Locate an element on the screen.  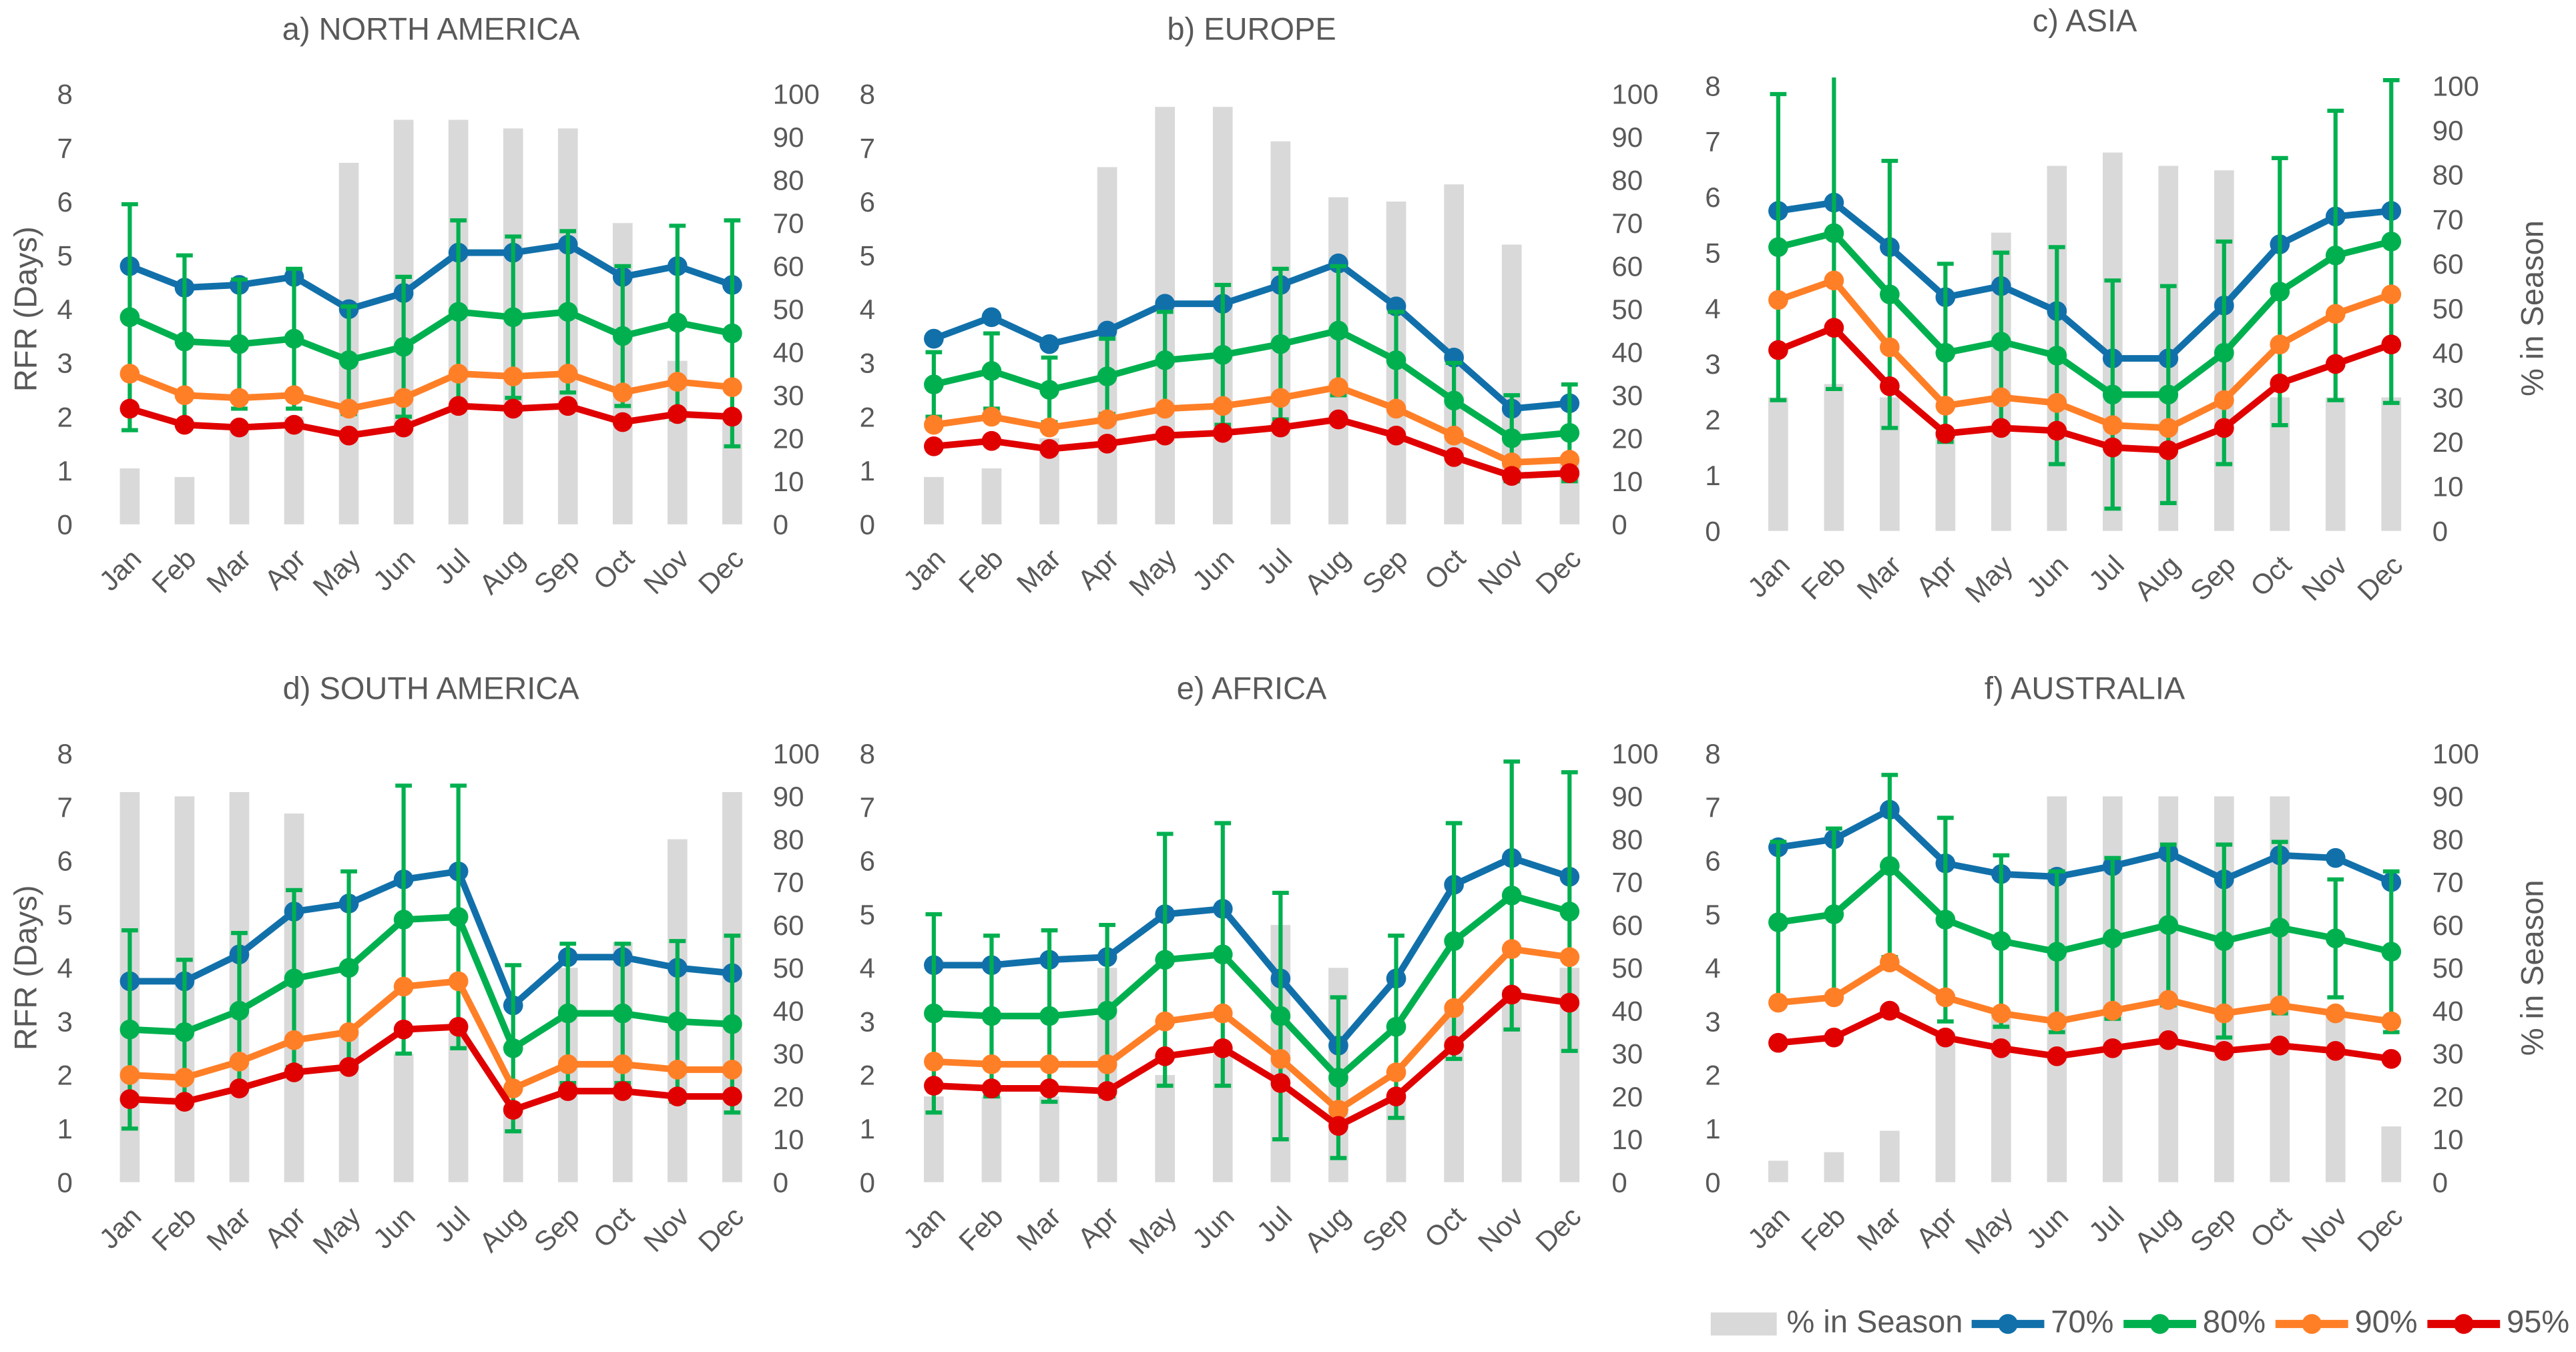
x-tick-label: Nov is located at coordinates (666, 571).